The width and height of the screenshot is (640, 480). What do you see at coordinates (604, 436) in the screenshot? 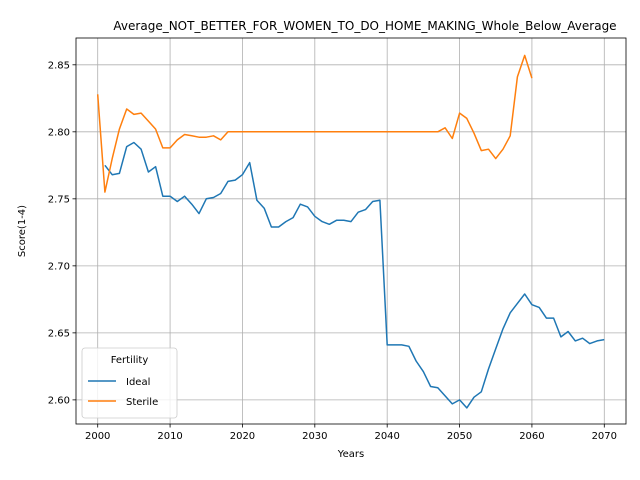
I see `x-tick-label: 2070` at bounding box center [604, 436].